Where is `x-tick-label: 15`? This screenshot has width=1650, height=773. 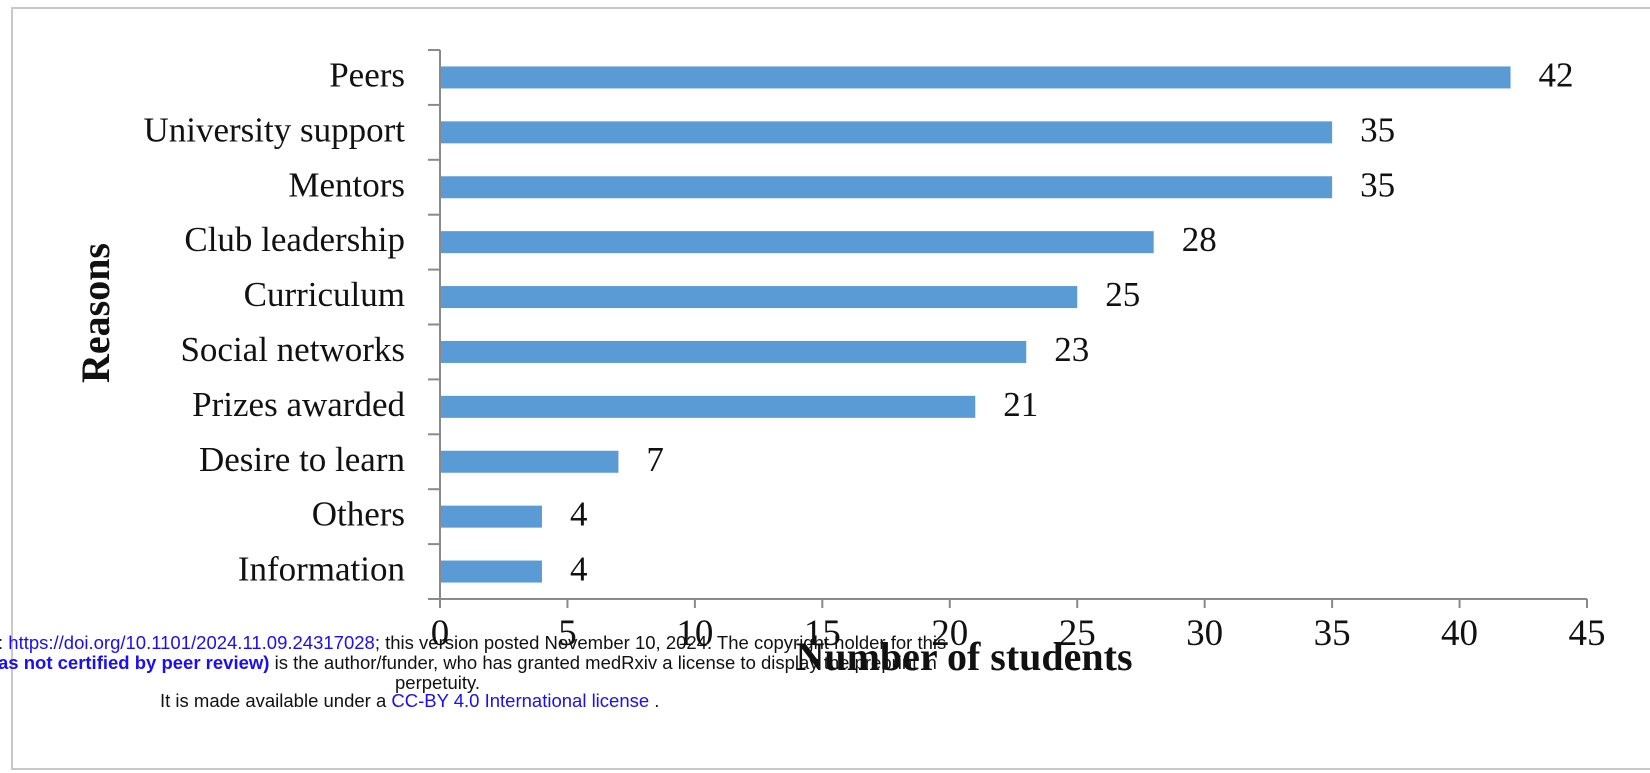 x-tick-label: 15 is located at coordinates (822, 633).